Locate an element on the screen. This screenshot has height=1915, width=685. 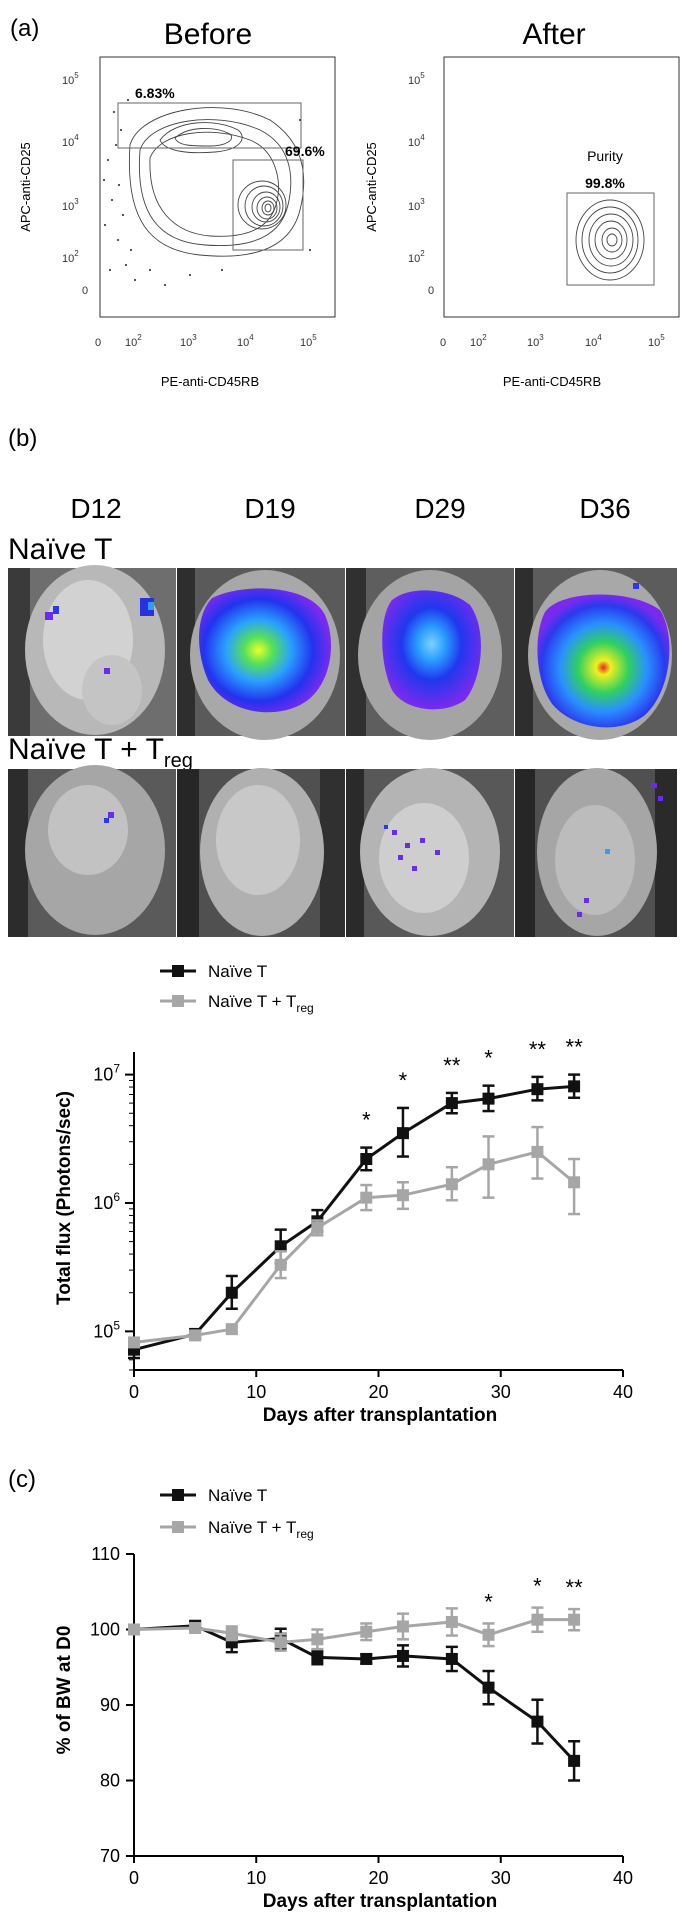
flow-before-dots is located at coordinates (207, 192).